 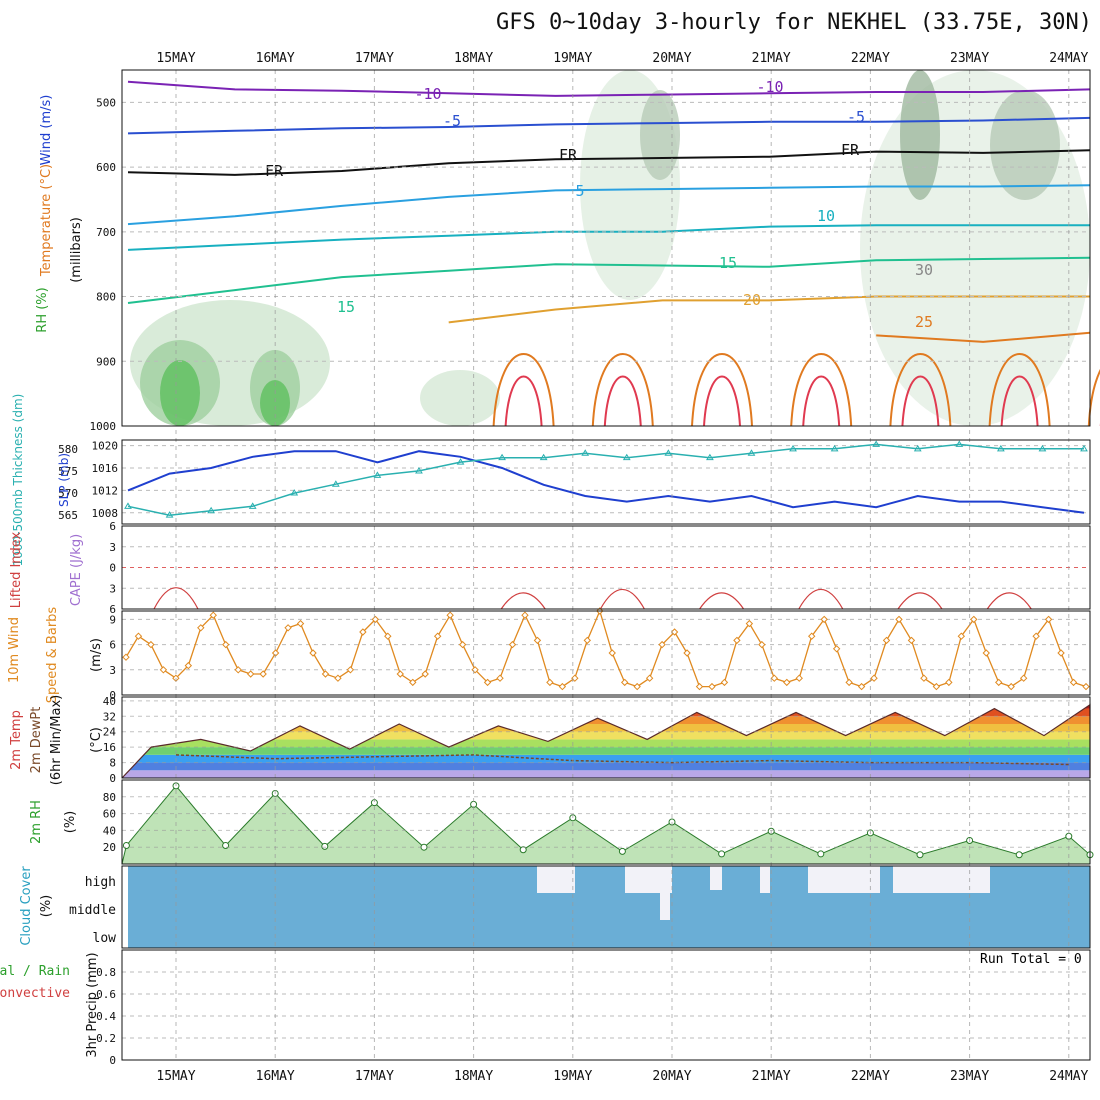 I want to click on wind-tick-0: 0, so click(x=112, y=695).